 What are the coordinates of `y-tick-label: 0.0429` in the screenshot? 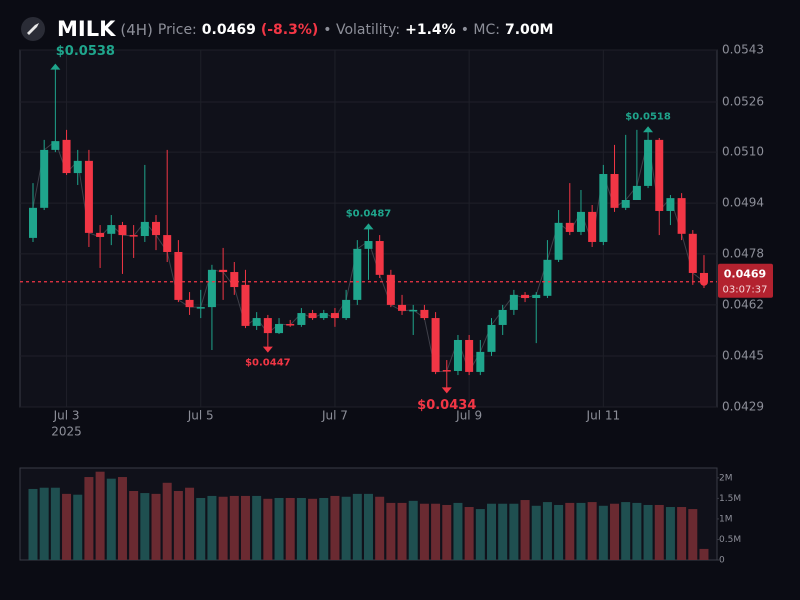 It's located at (743, 407).